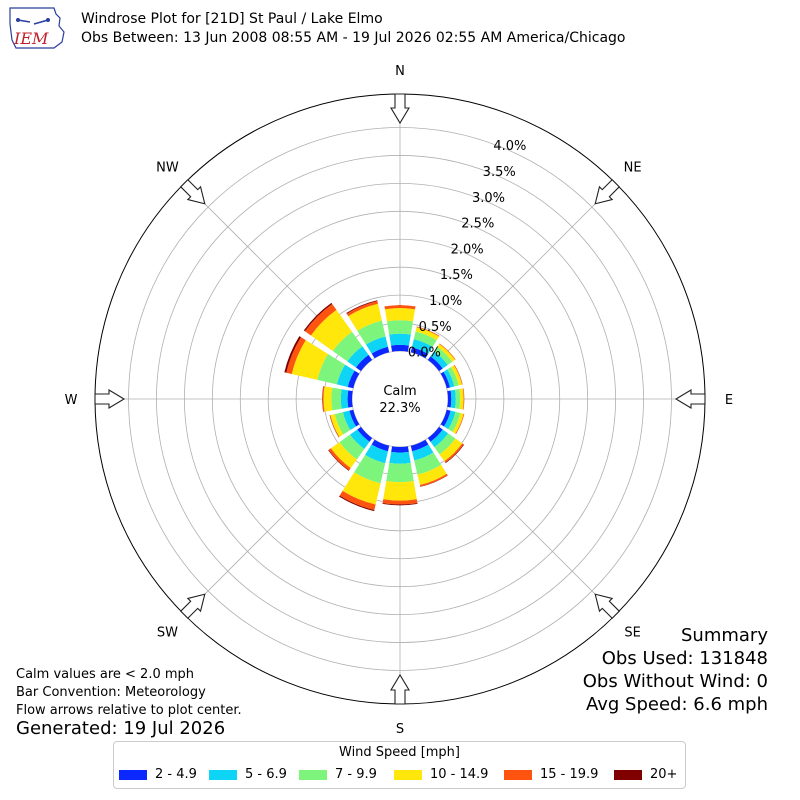  Describe the element at coordinates (488, 198) in the screenshot. I see `radial-tick-label: 3.0%` at that location.